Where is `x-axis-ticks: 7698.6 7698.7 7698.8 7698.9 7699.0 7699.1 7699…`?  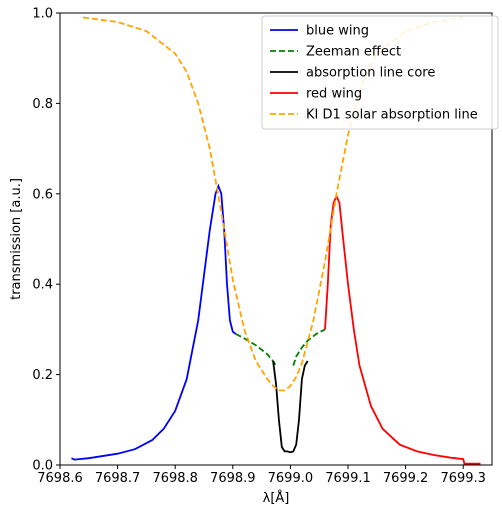
x-axis-ticks: 7698.6 7698.7 7698.8 7698.9 7699.0 7699.1 7699… is located at coordinates (261, 475).